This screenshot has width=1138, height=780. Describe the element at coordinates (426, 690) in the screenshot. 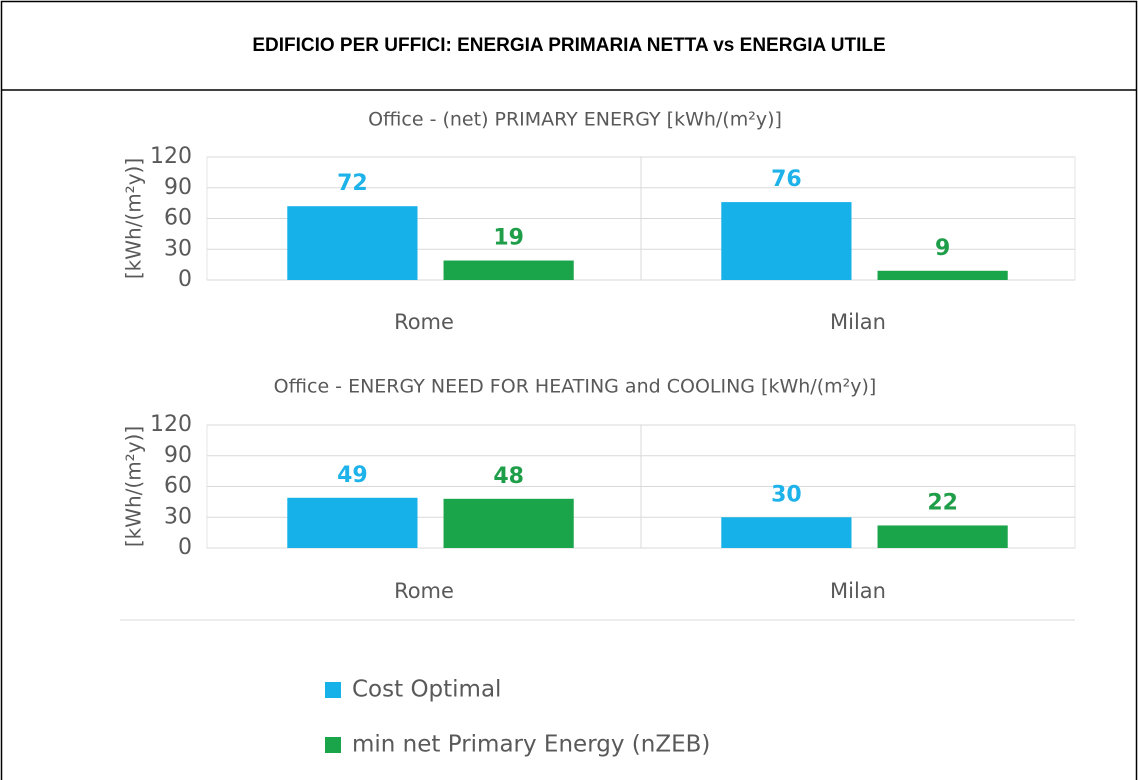

I see `legend-label: Cost Optimal` at that location.